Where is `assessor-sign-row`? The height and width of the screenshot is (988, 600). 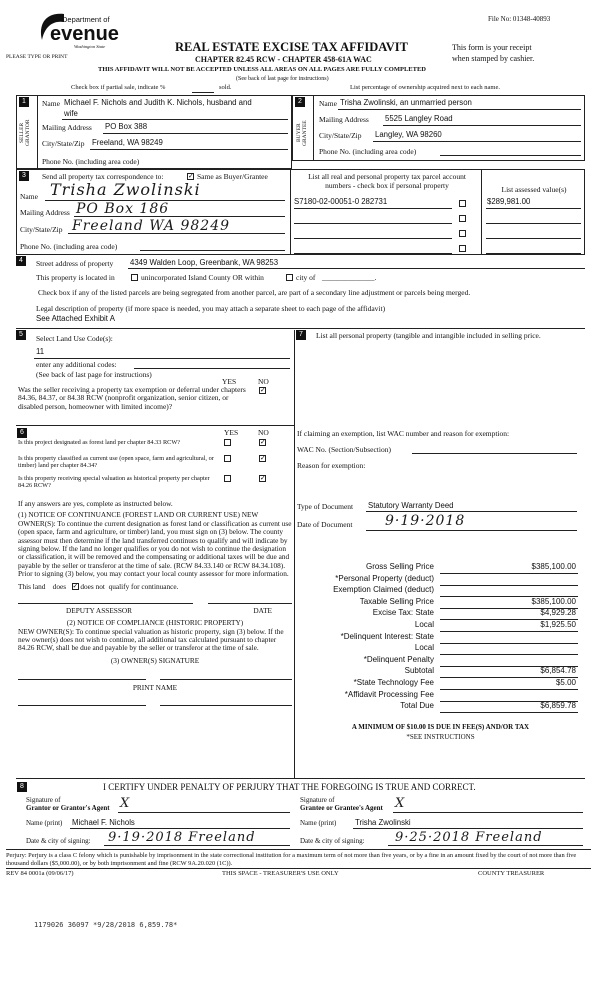
assessor-sign-row is located at coordinates (155, 603).